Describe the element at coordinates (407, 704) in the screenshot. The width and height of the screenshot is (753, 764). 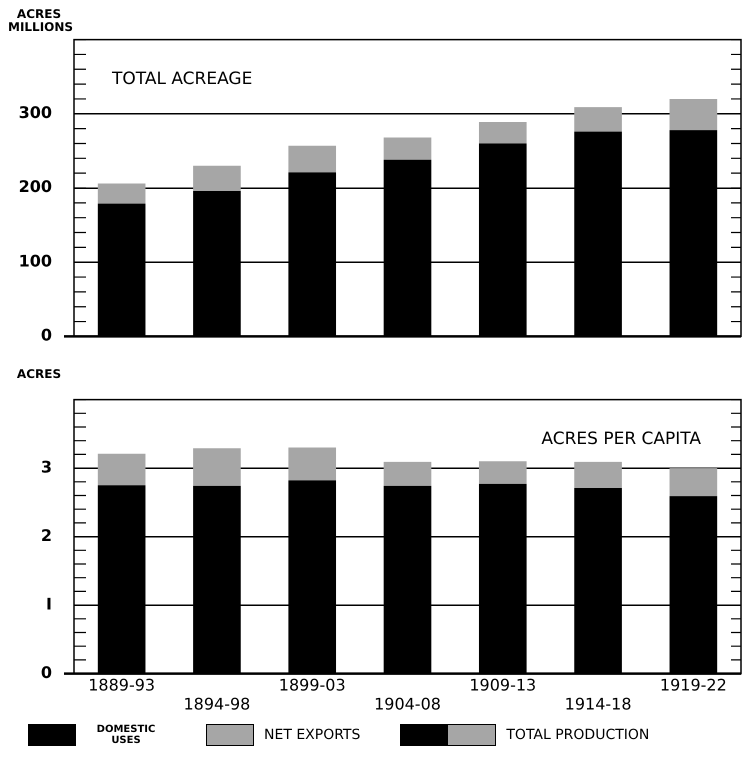
I see `x-tick-label: 1904-08` at that location.